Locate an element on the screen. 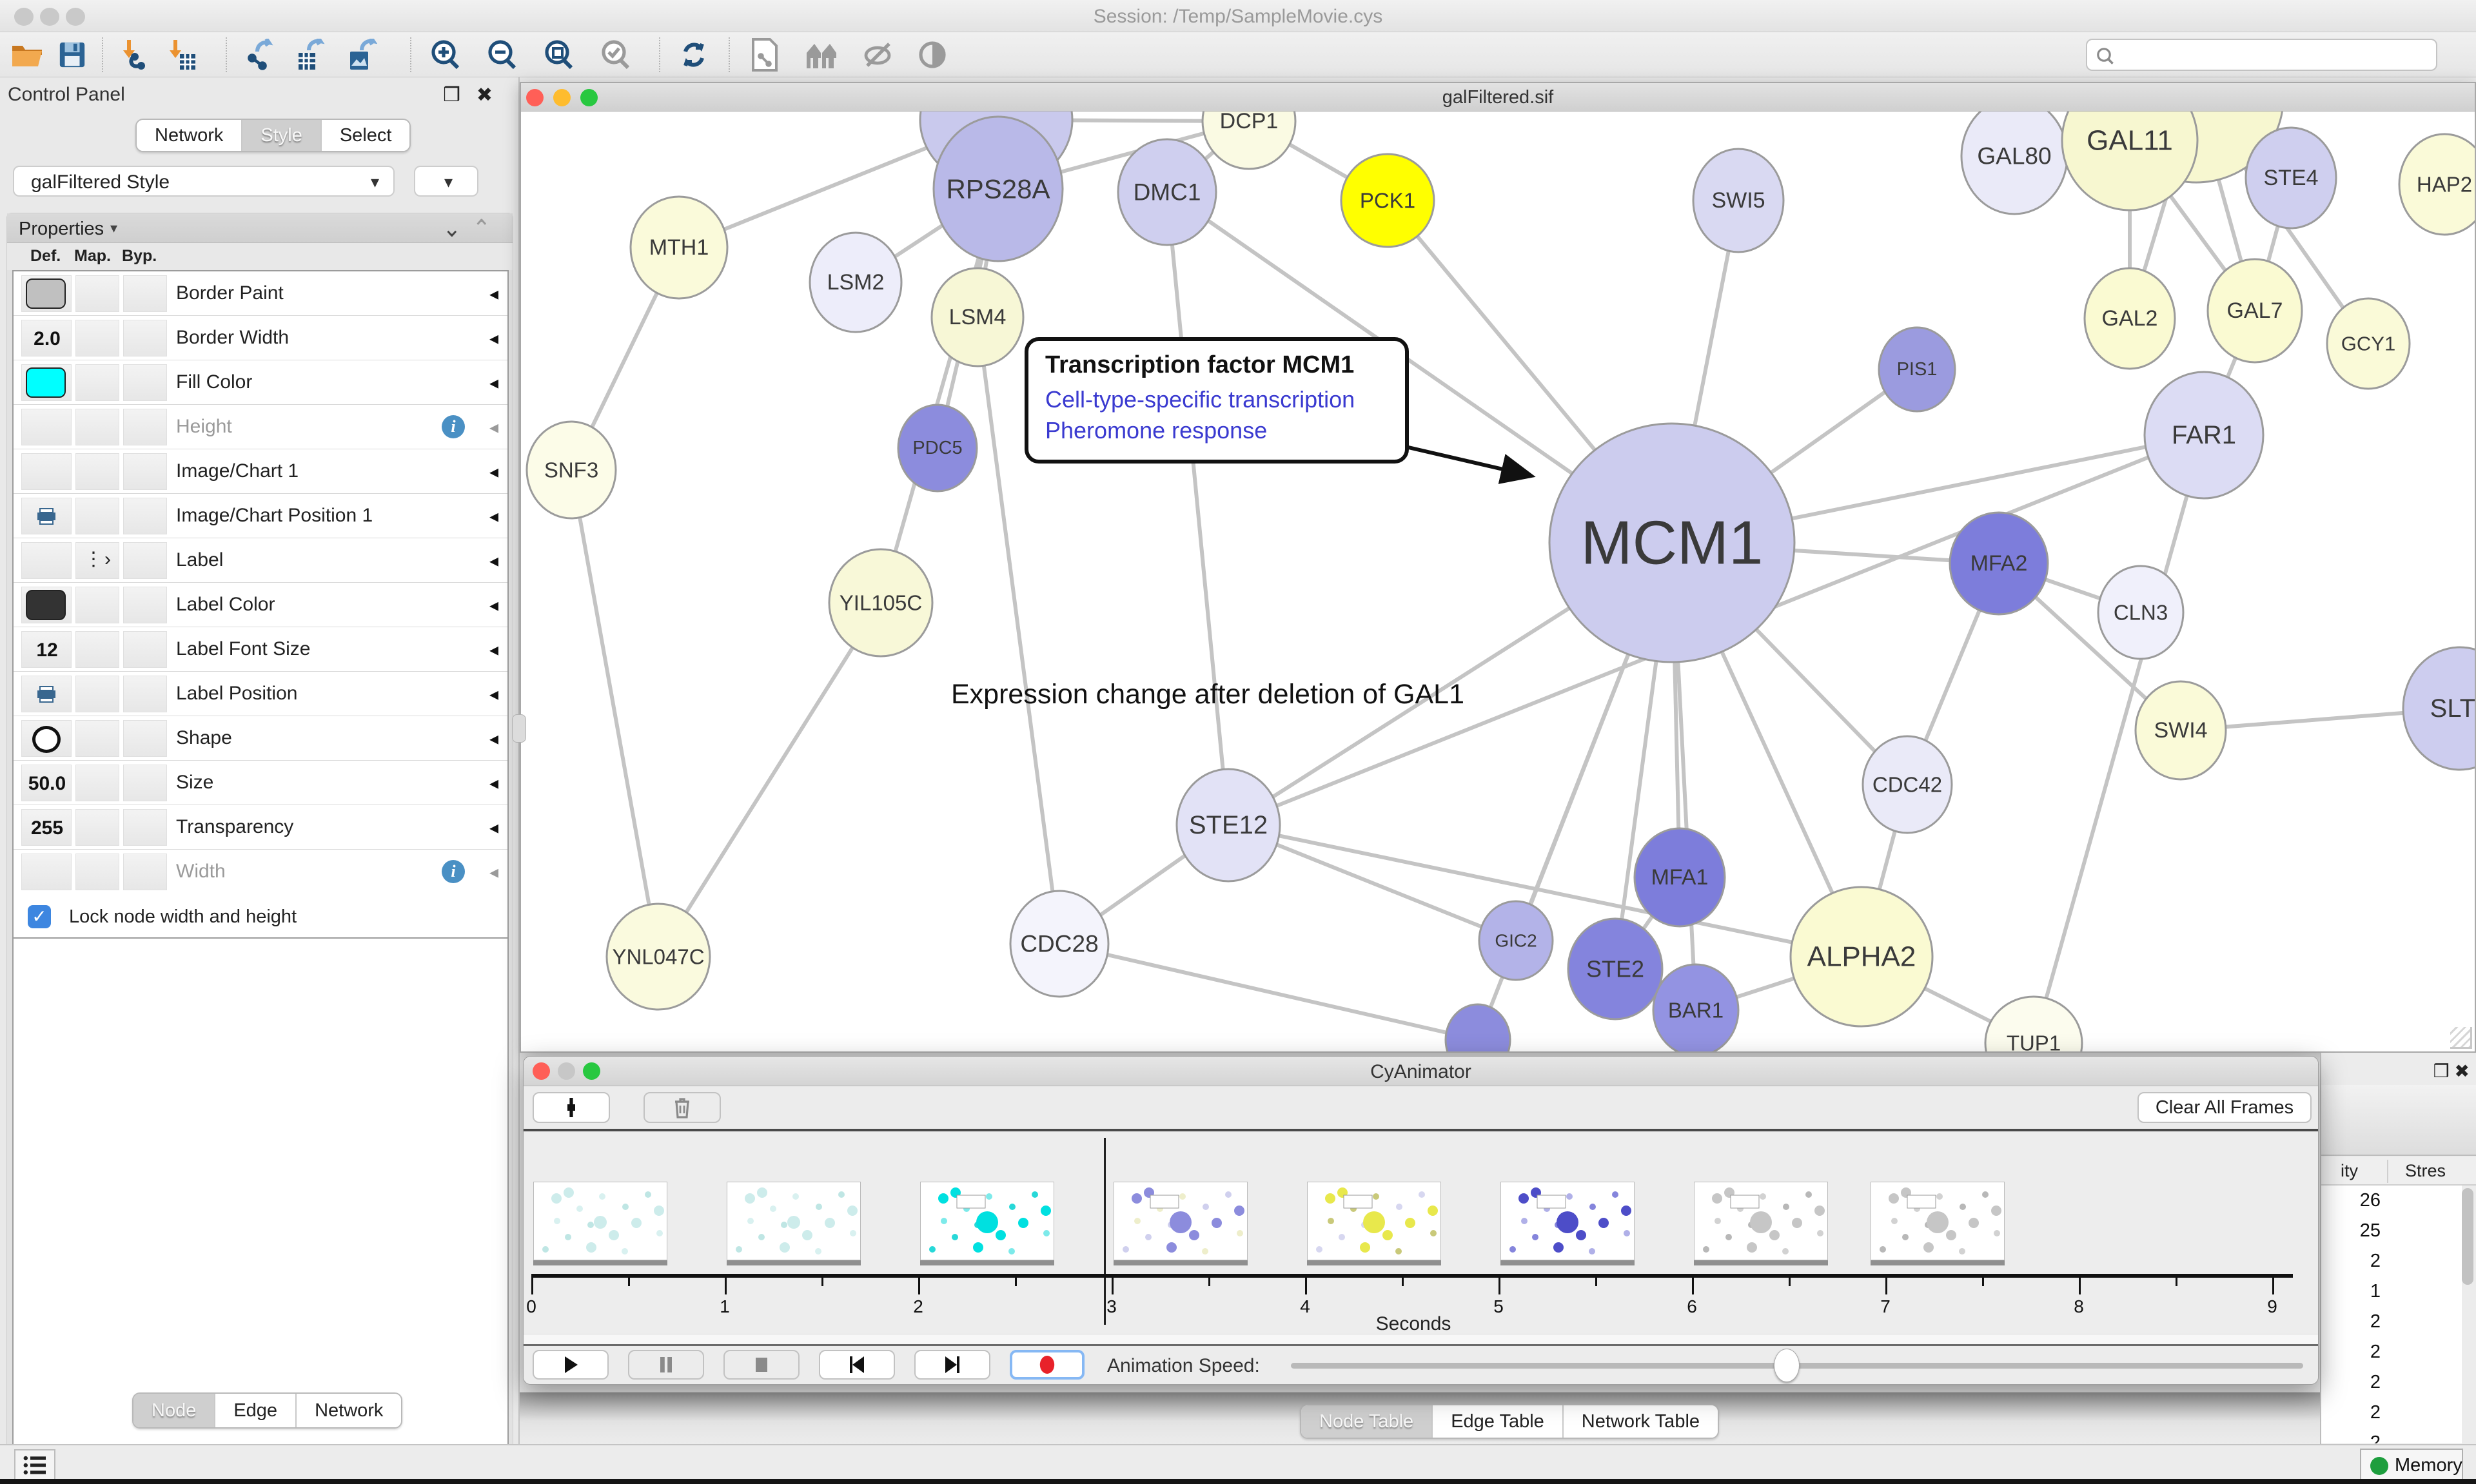 Image resolution: width=2476 pixels, height=1484 pixels. node-pdc5 is located at coordinates (937, 448).